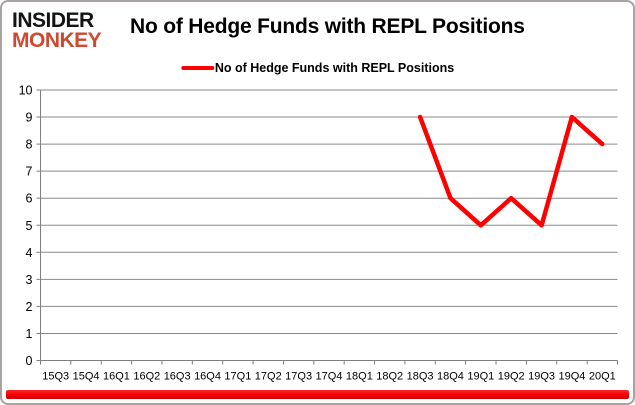 The width and height of the screenshot is (635, 405). What do you see at coordinates (29, 226) in the screenshot?
I see `y-tick-label: 5` at bounding box center [29, 226].